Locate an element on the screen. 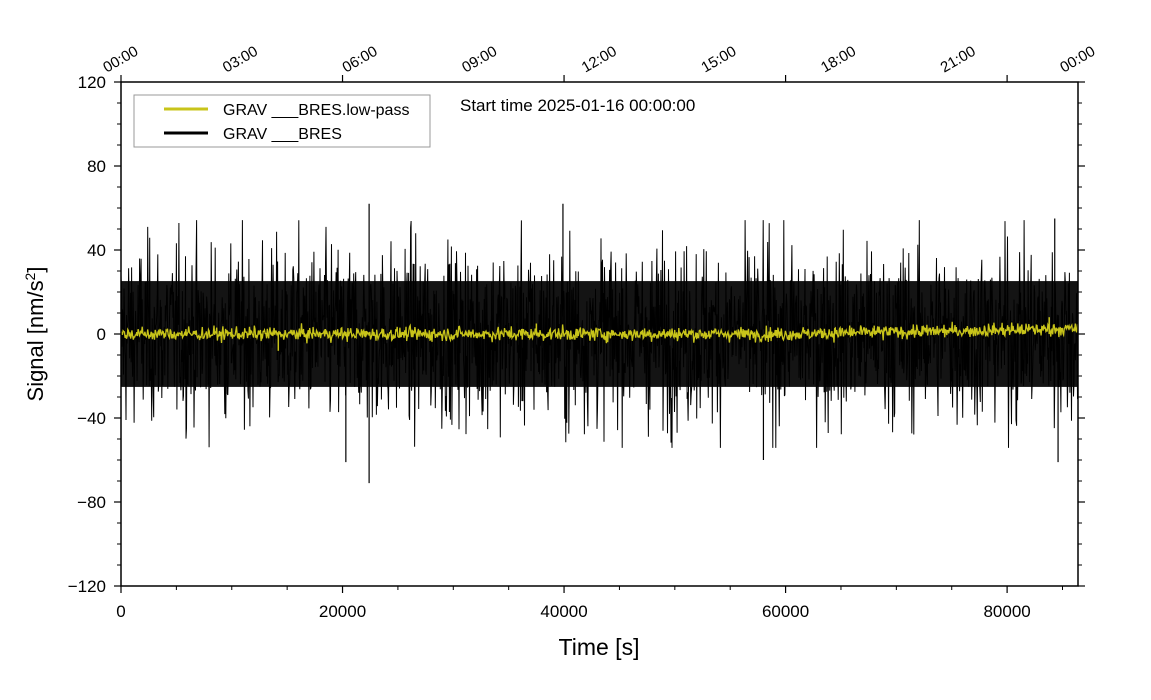  y-tick-label: −80 is located at coordinates (91, 502).